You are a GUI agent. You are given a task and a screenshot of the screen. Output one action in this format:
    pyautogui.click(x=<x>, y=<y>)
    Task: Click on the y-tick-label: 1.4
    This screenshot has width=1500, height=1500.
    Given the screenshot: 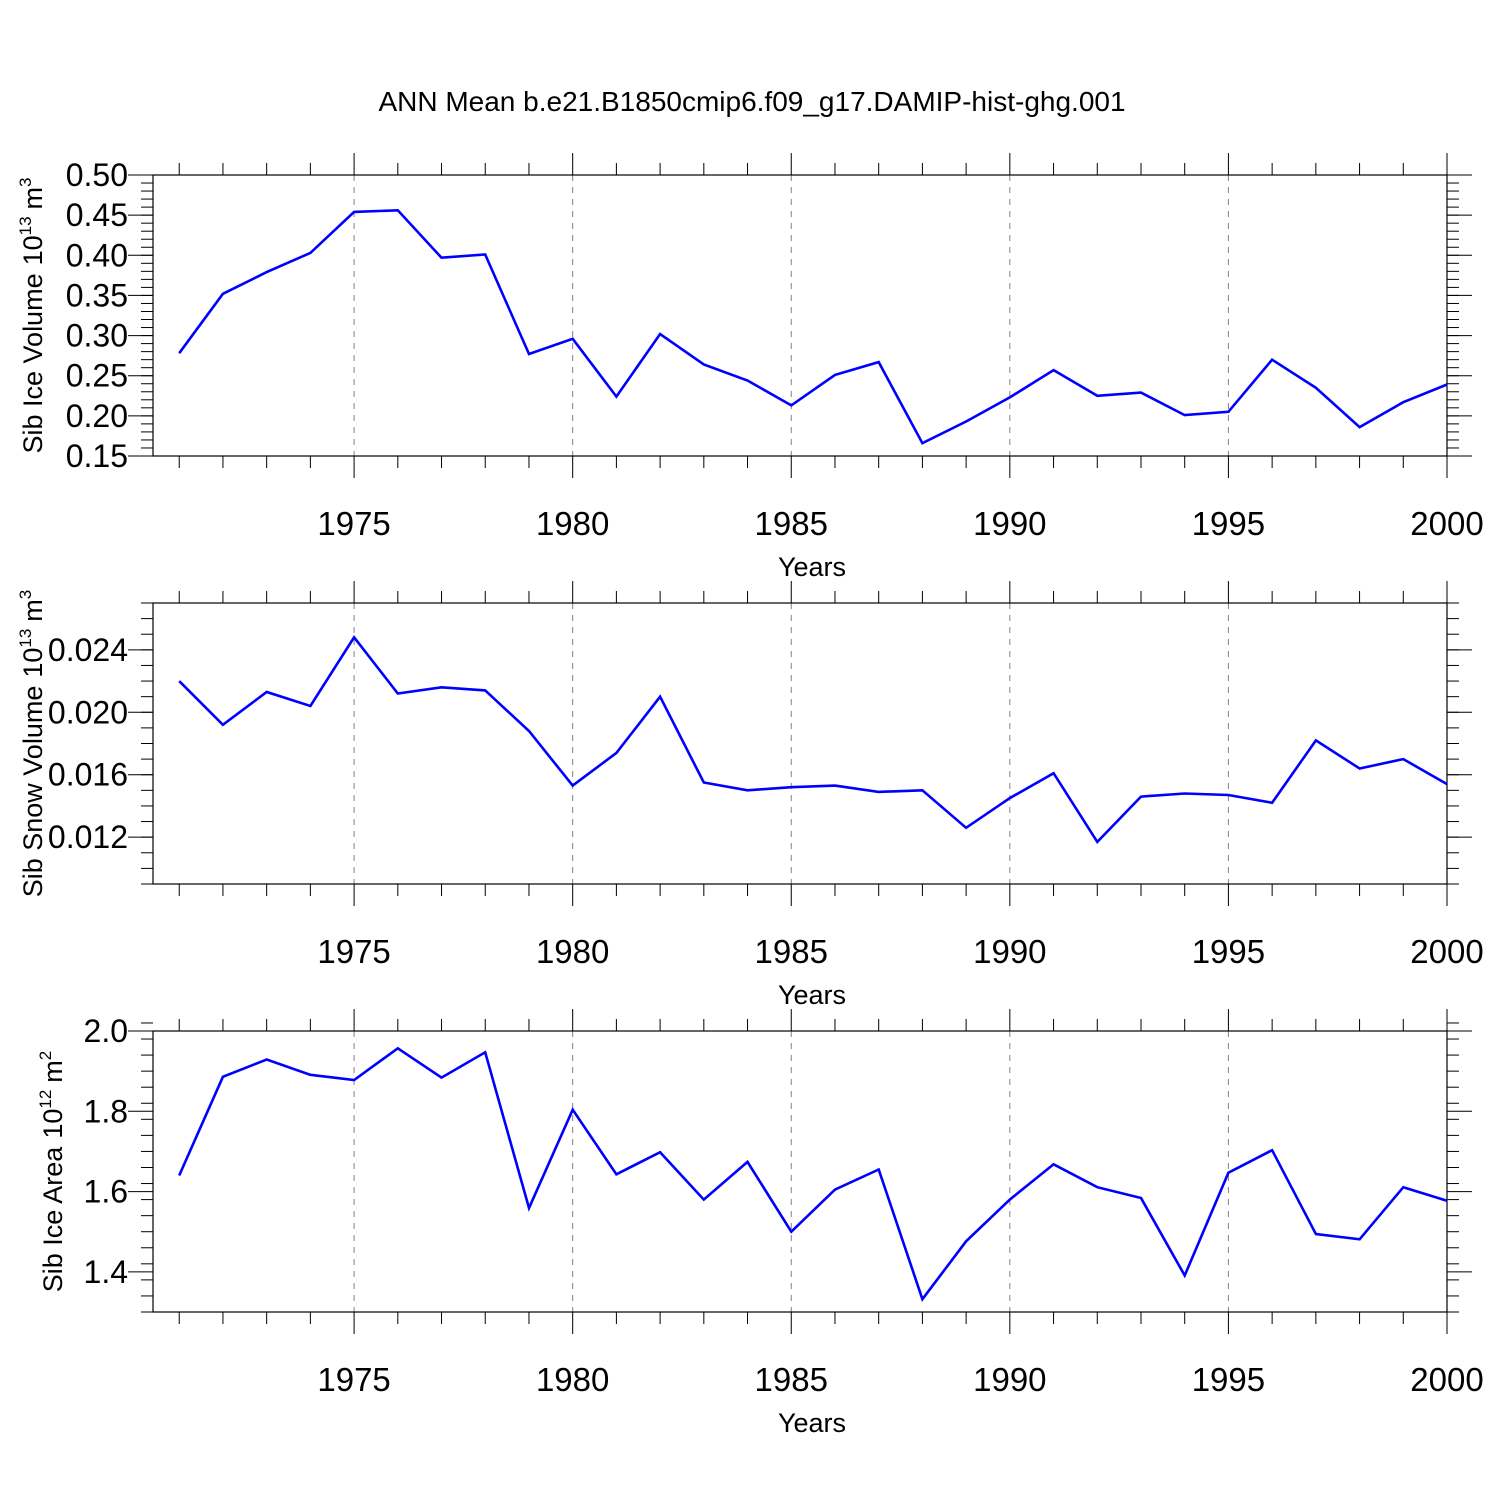 What is the action you would take?
    pyautogui.click(x=106, y=1272)
    